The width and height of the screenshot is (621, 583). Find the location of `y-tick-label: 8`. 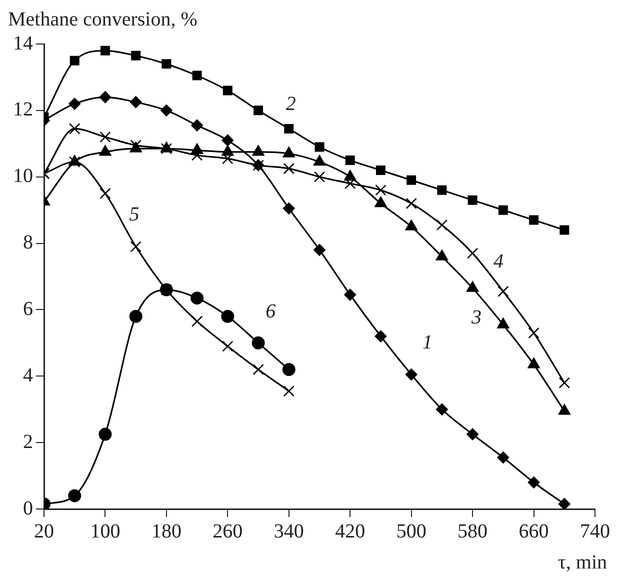

y-tick-label: 8 is located at coordinates (28, 243).